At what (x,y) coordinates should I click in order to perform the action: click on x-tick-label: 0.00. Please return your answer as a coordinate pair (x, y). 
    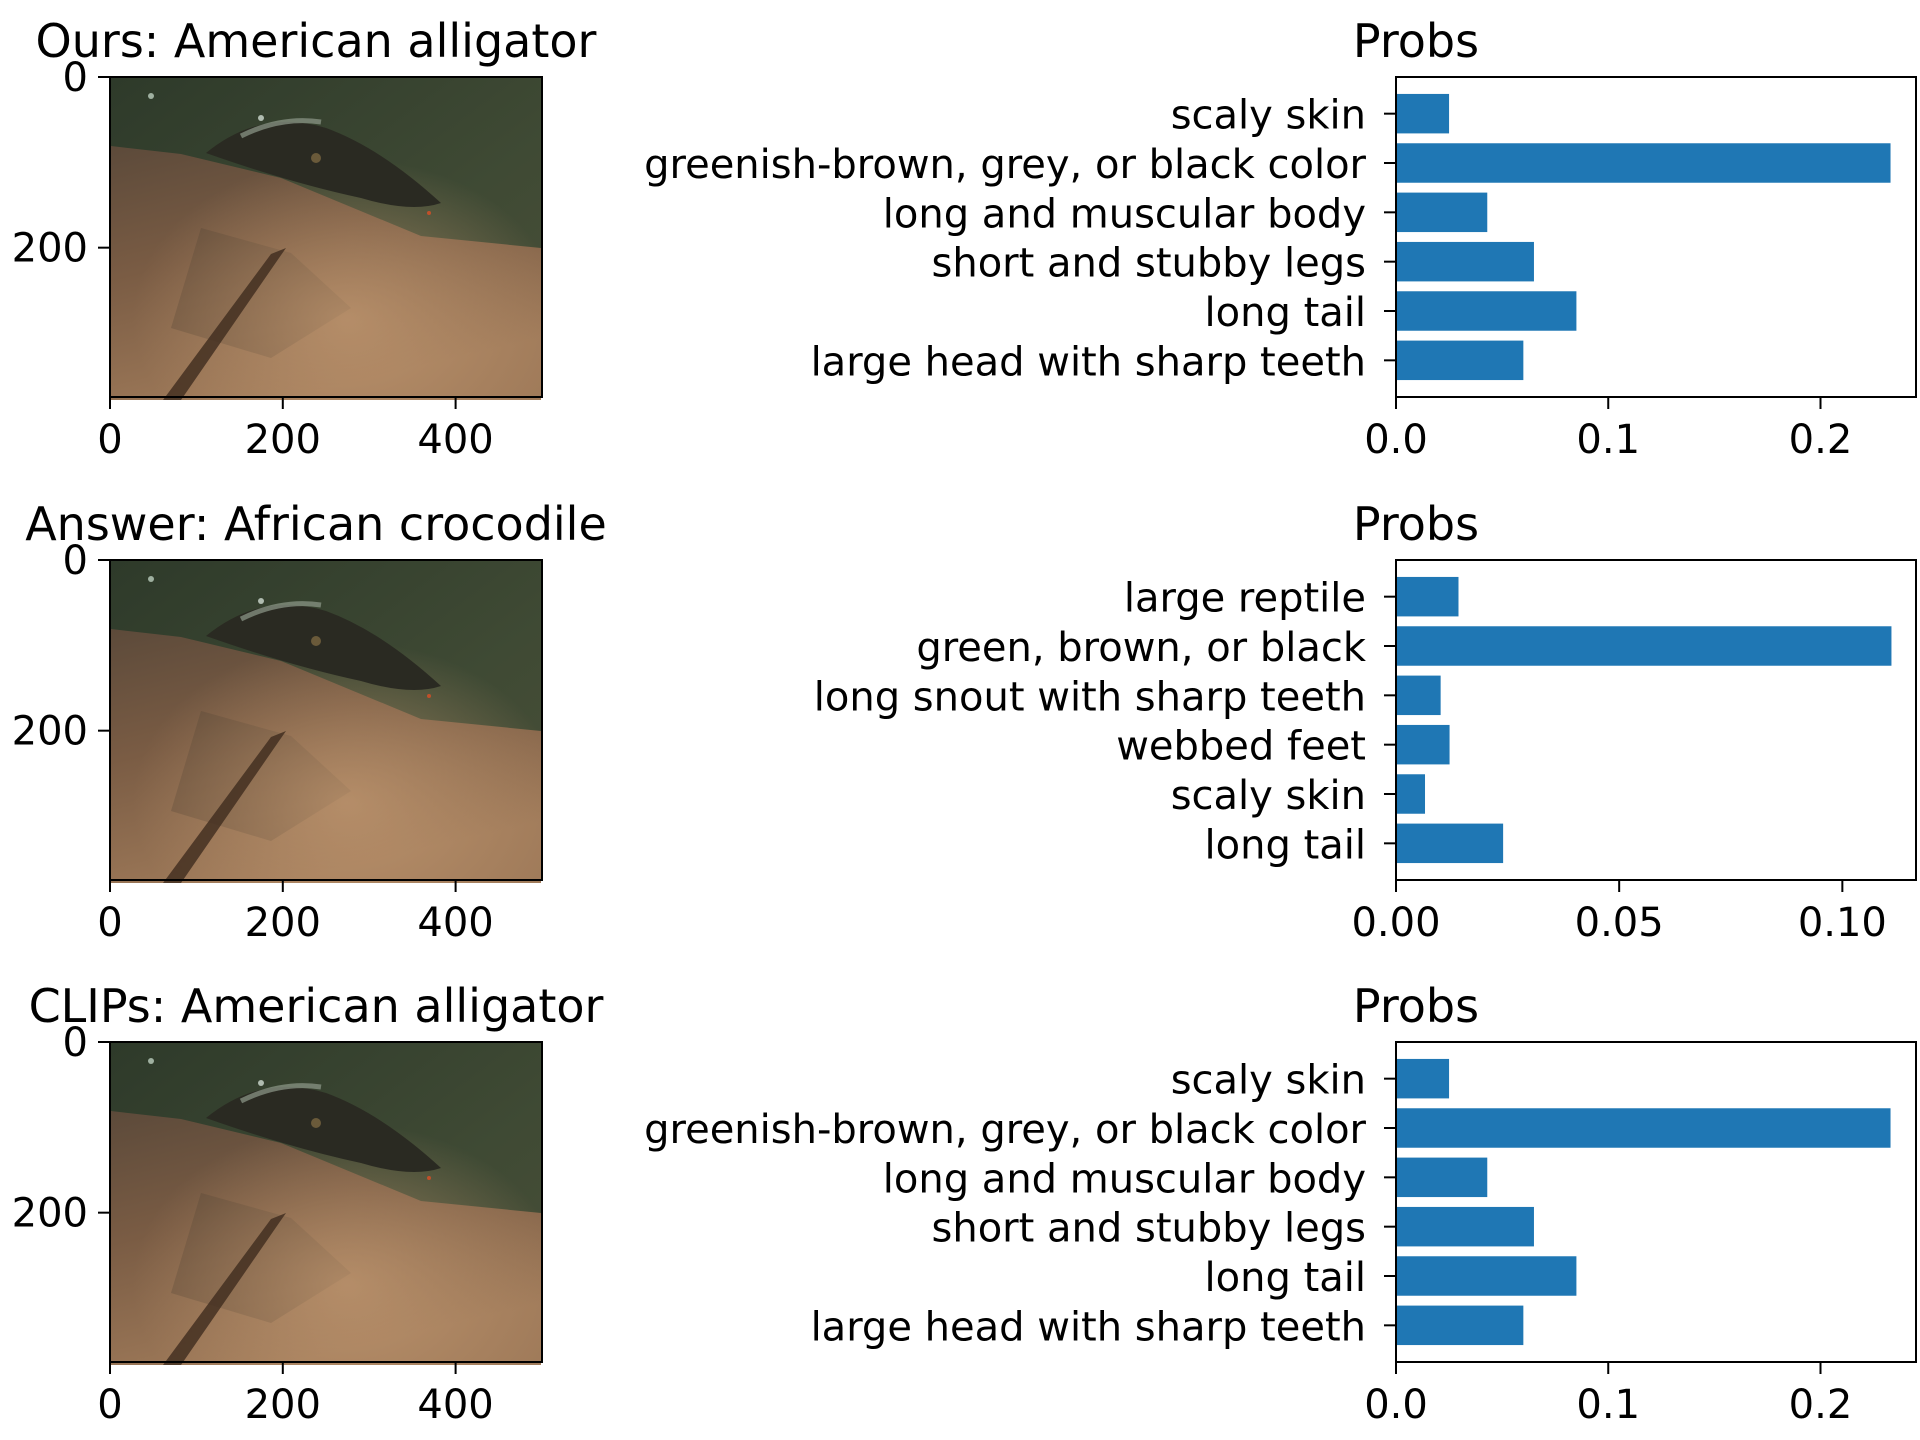
    Looking at the image, I should click on (1395, 923).